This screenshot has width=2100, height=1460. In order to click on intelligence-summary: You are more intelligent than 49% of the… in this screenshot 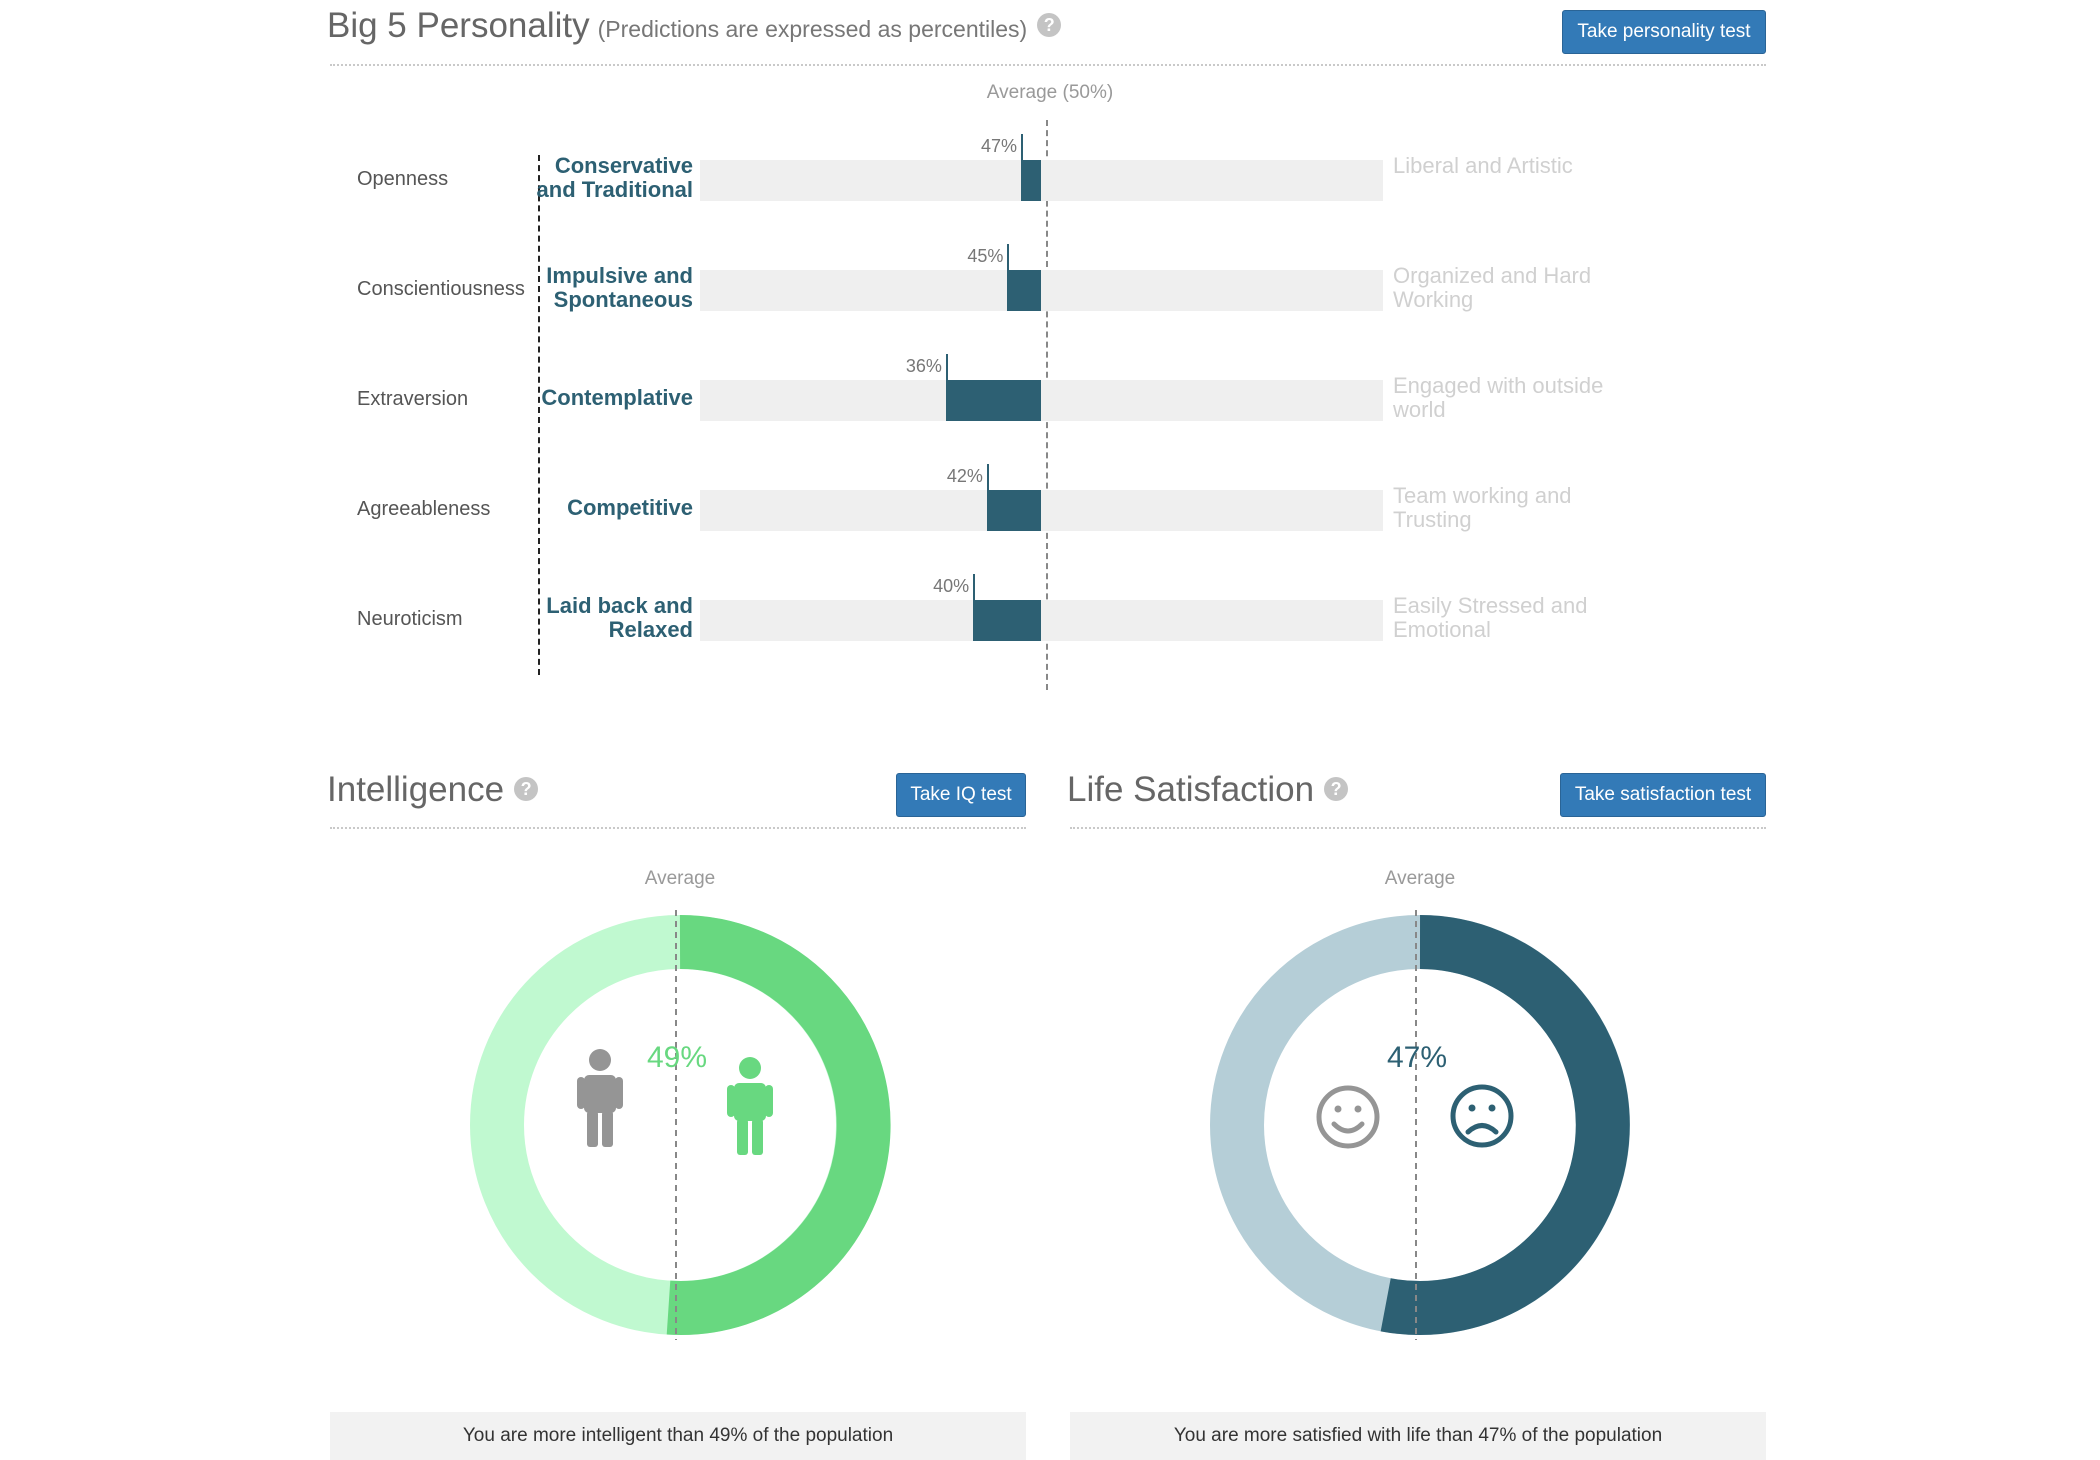, I will do `click(678, 1436)`.